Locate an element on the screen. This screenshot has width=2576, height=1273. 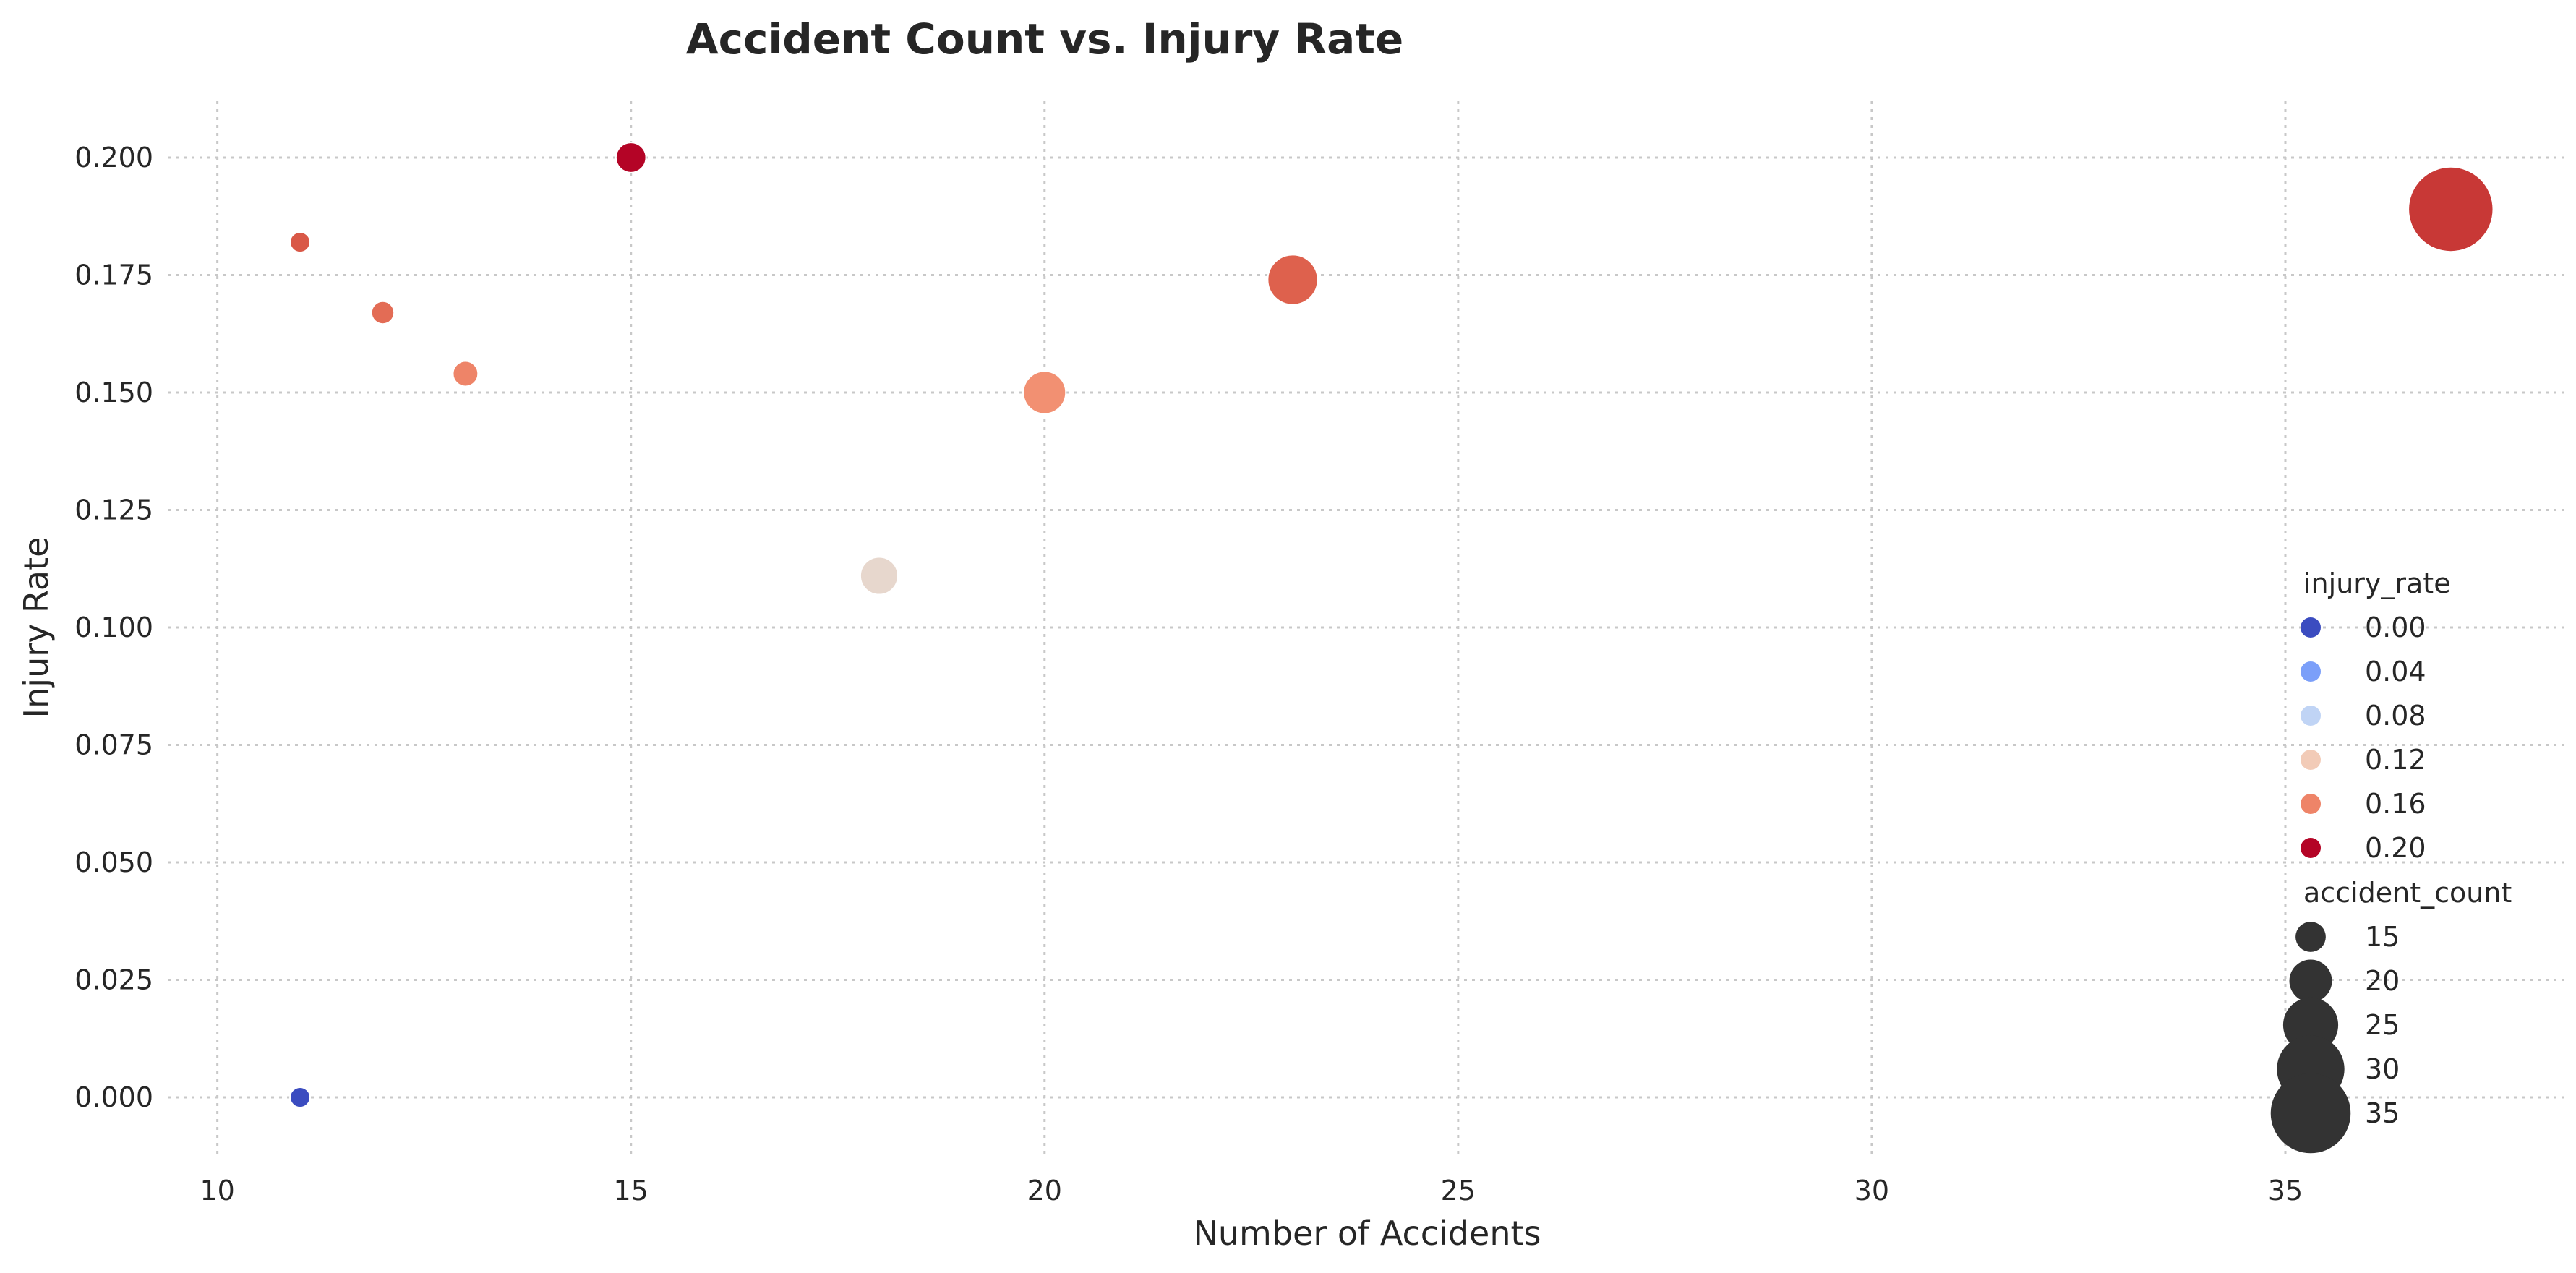
y-tick-label: 0.125 is located at coordinates (114, 510).